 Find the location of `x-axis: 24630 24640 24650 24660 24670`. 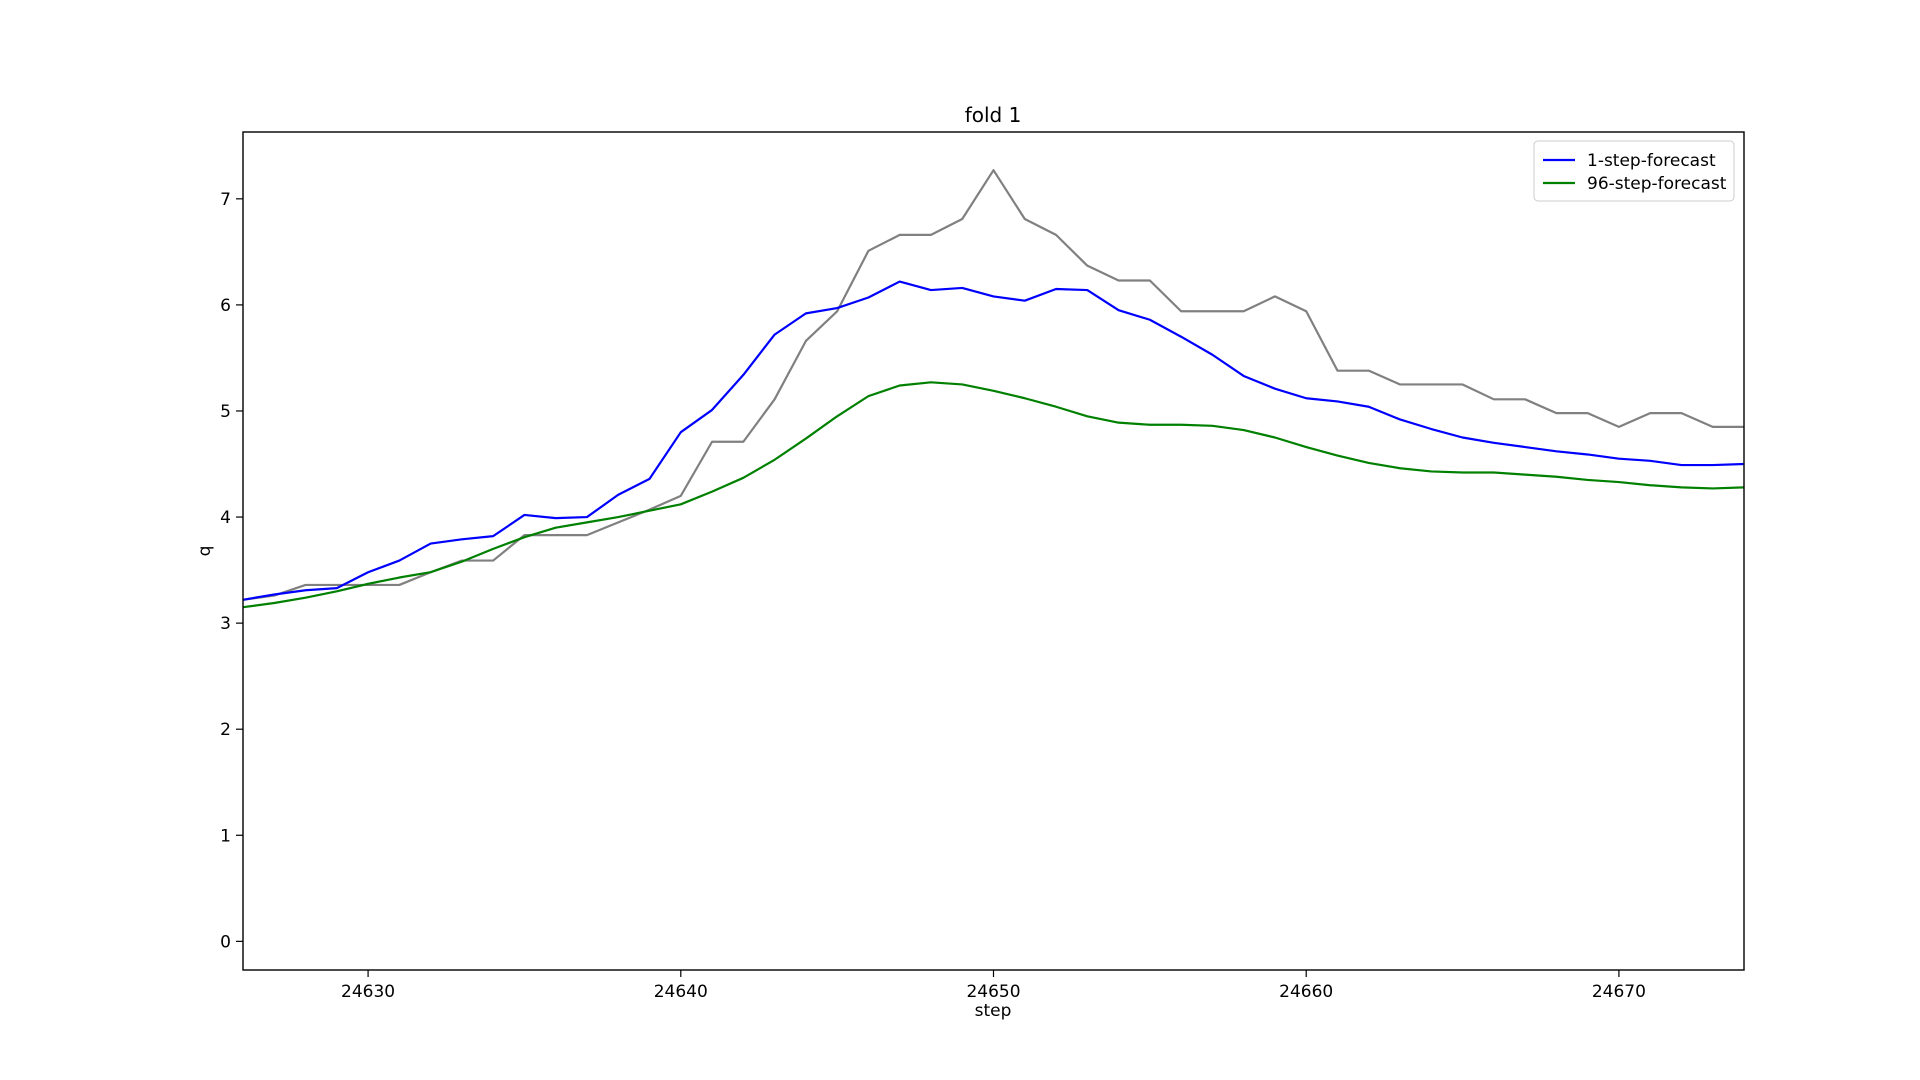

x-axis: 24630 24640 24650 24660 24670 is located at coordinates (993, 986).